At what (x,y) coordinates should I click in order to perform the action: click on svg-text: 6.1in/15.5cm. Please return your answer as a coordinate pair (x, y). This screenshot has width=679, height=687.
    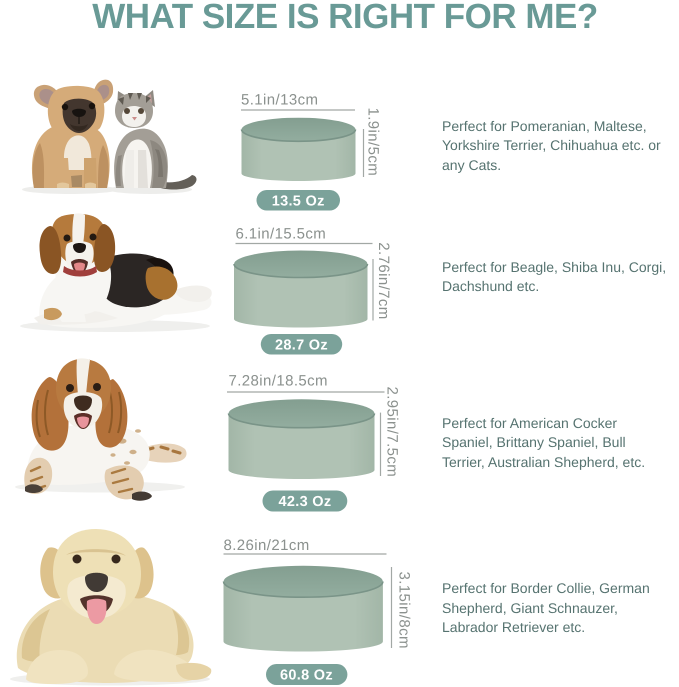
    Looking at the image, I should click on (281, 234).